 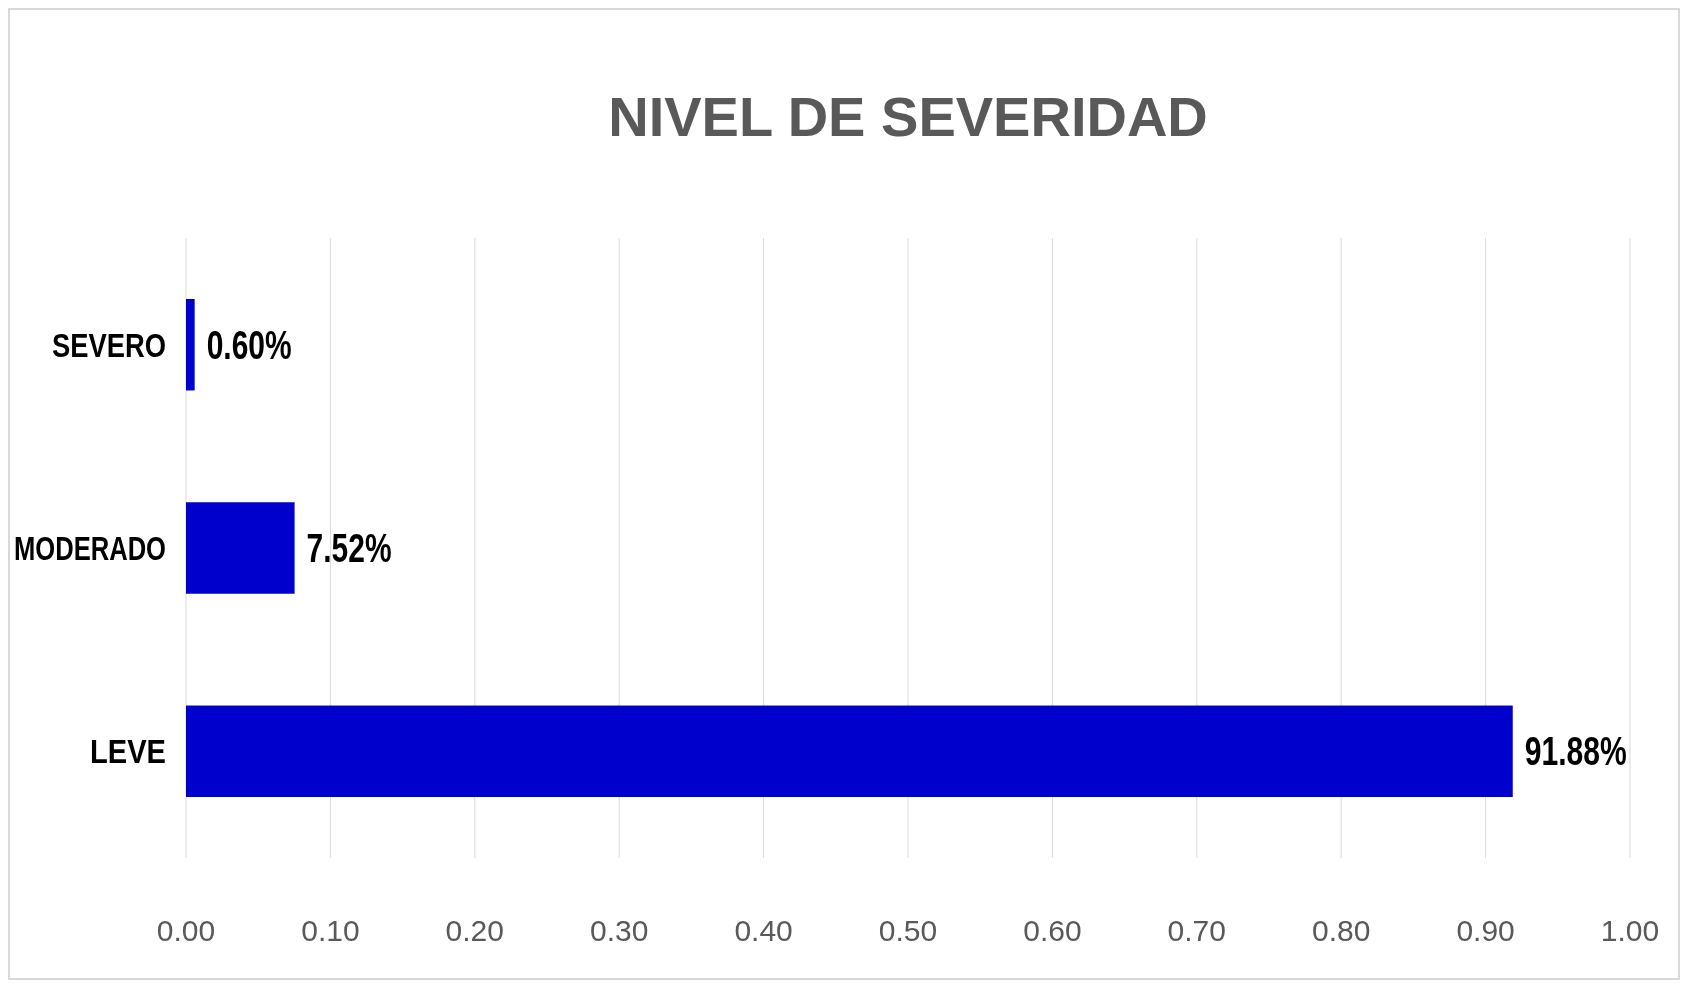 I want to click on data-label: 91.88%, so click(x=1592, y=751).